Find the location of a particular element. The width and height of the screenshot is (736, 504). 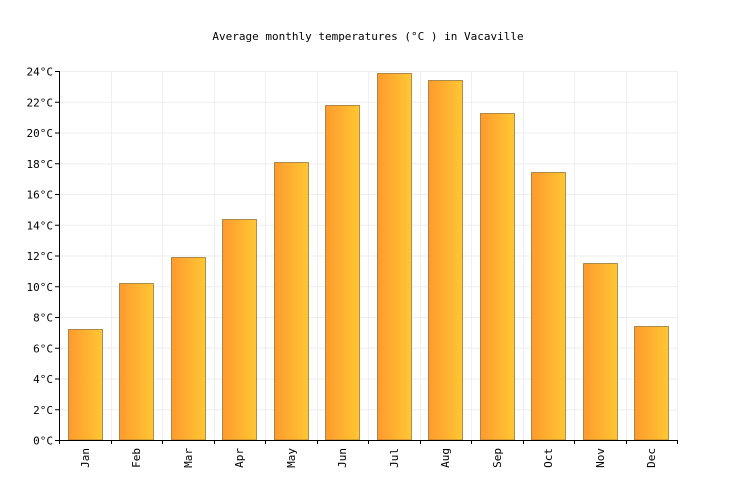

y-tick-label: 12°C is located at coordinates (40, 256).